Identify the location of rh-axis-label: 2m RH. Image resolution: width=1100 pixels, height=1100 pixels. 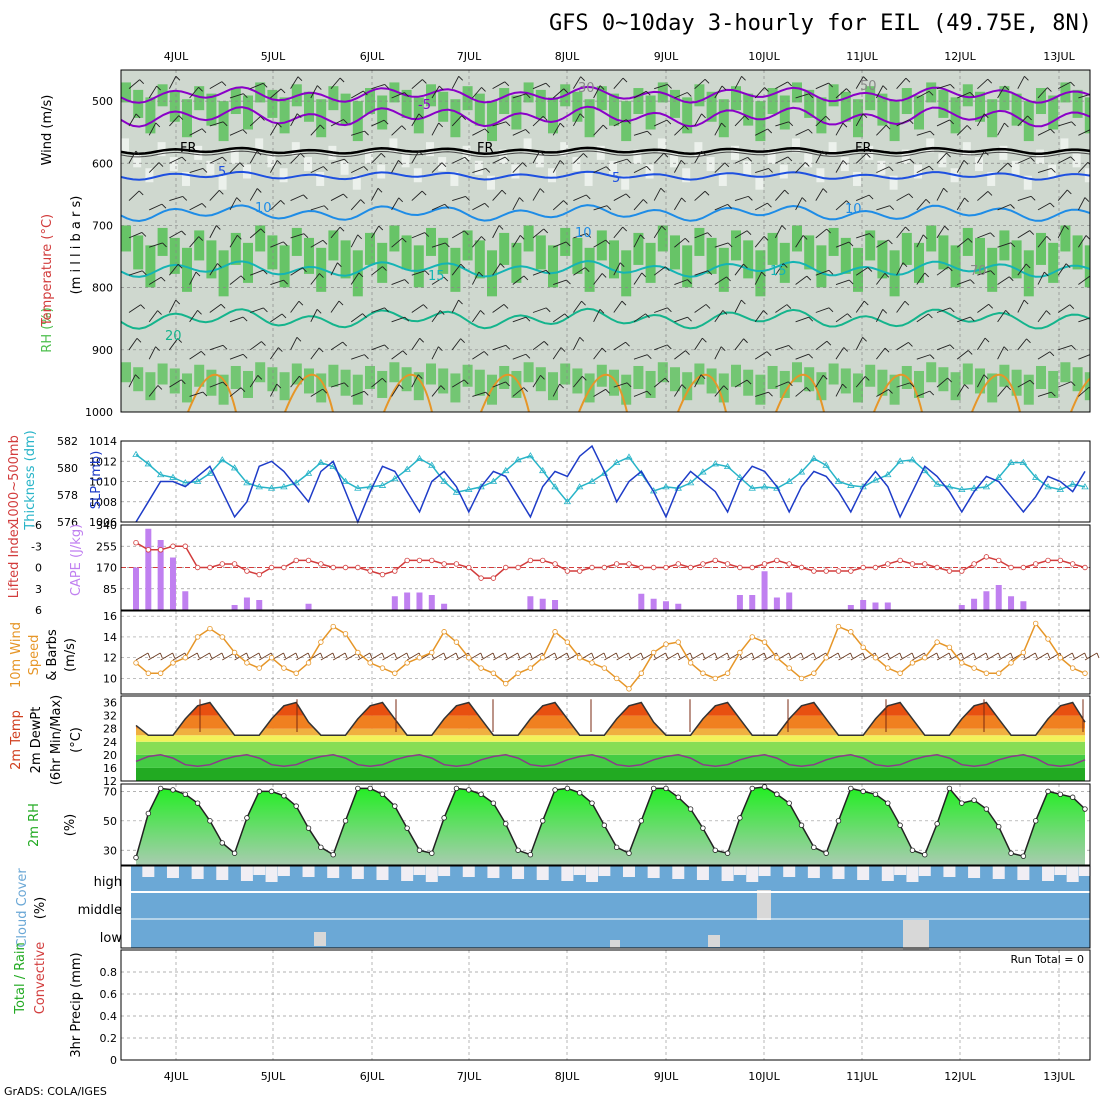
(34, 825).